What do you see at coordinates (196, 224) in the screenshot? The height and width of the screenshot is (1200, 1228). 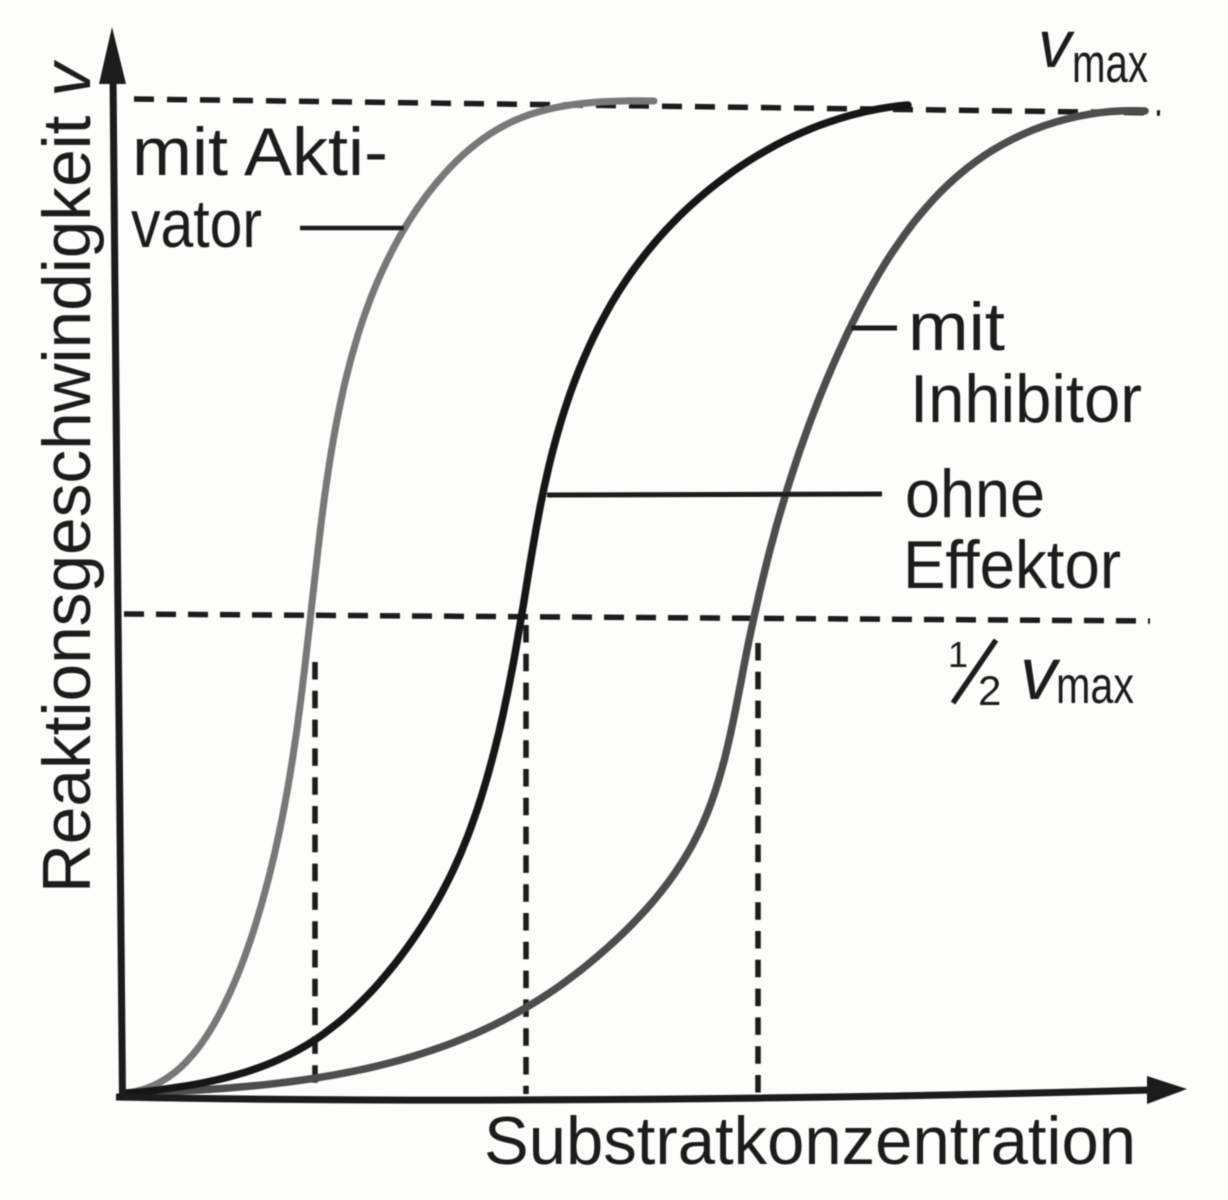 I see `svg-text: vator` at bounding box center [196, 224].